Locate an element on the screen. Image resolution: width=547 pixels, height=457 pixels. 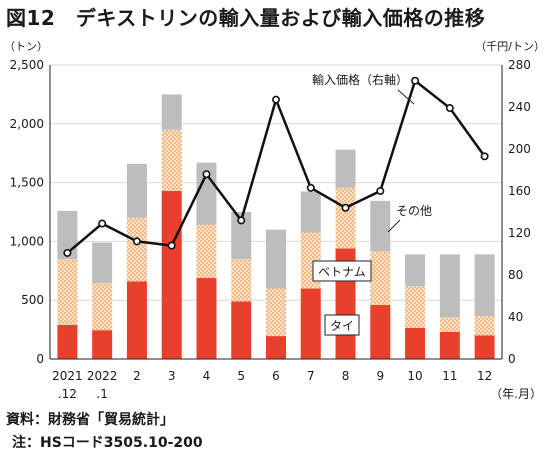
right-axis-unit: （千円/トン） is located at coordinates (510, 46).